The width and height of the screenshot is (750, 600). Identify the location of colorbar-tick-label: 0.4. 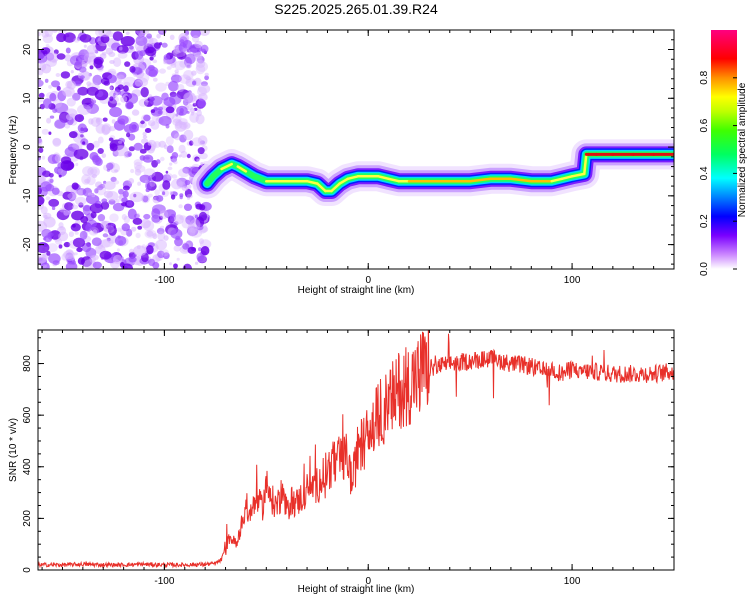
(704, 173).